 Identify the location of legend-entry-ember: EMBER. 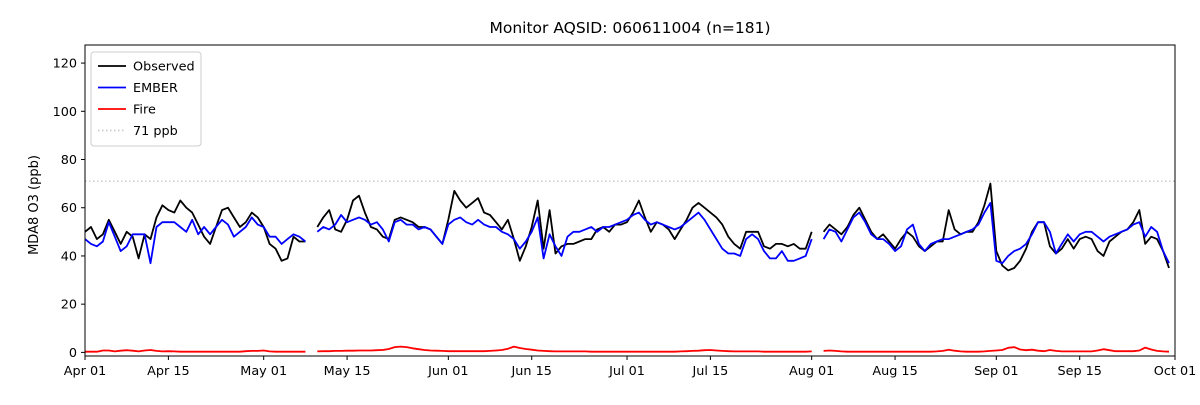
(138, 88).